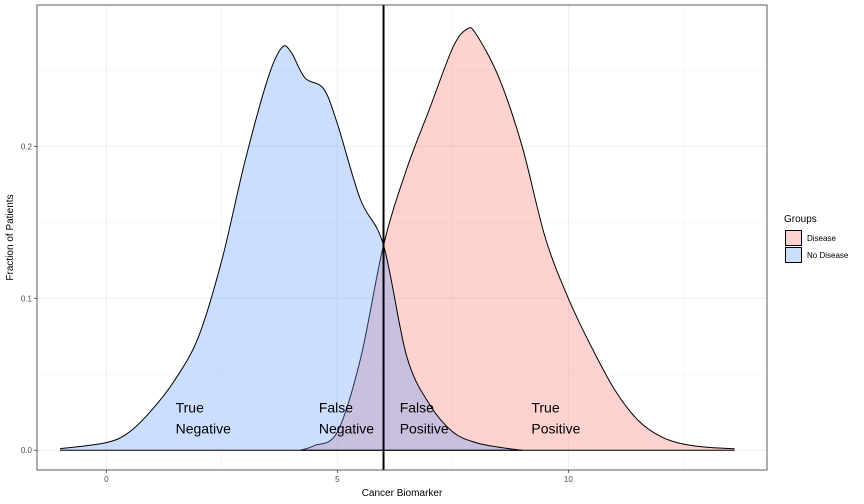 Image resolution: width=864 pixels, height=504 pixels. I want to click on y-tick-label: 0.1, so click(27, 298).